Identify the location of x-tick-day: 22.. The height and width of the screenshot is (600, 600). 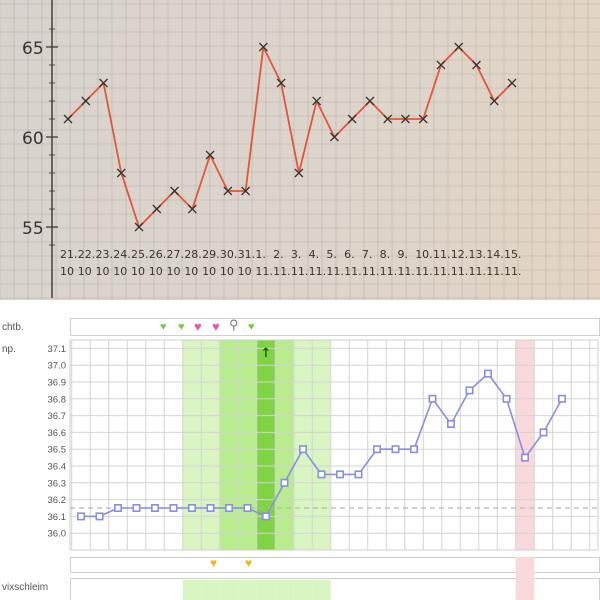
(87, 254).